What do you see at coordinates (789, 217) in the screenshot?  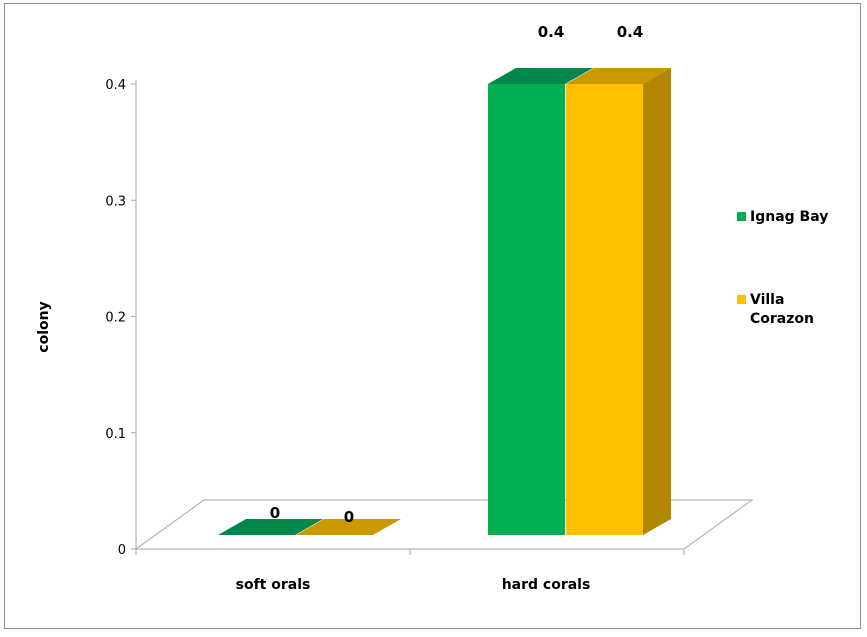 I see `legend-label: Ignag Bay` at bounding box center [789, 217].